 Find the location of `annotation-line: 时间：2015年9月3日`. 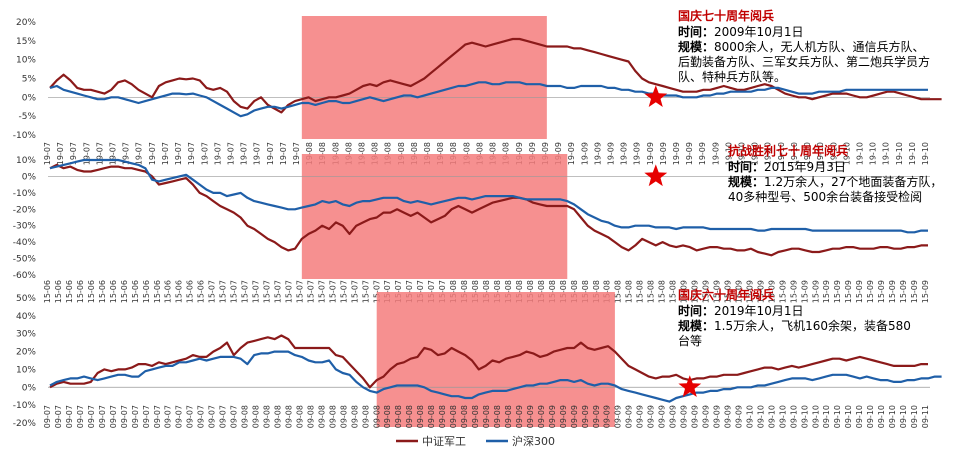

annotation-line: 时间：2015年9月3日 is located at coordinates (787, 166).